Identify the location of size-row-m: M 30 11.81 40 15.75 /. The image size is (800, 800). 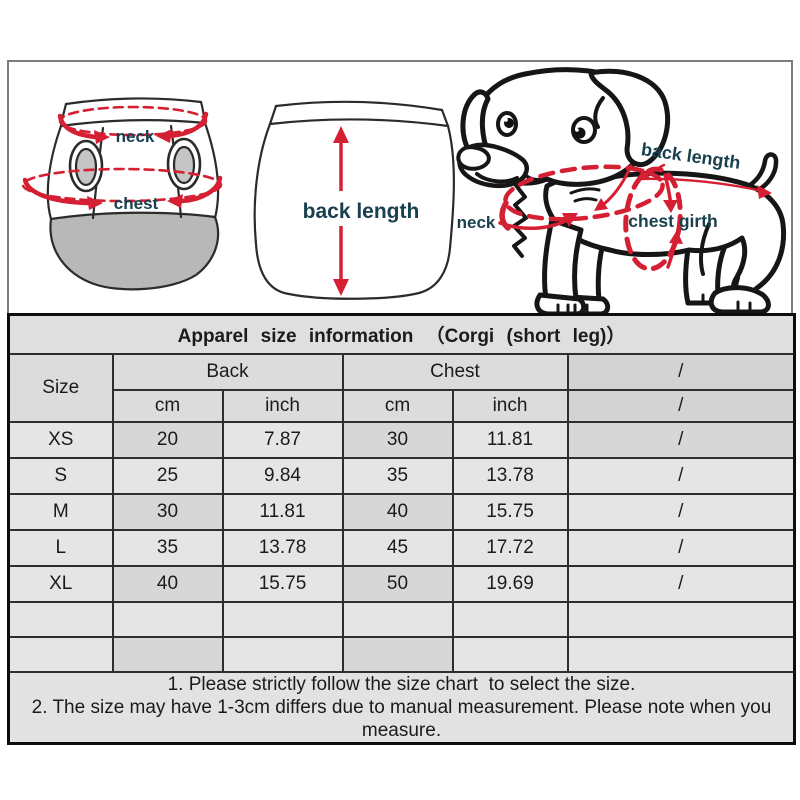
(401, 511).